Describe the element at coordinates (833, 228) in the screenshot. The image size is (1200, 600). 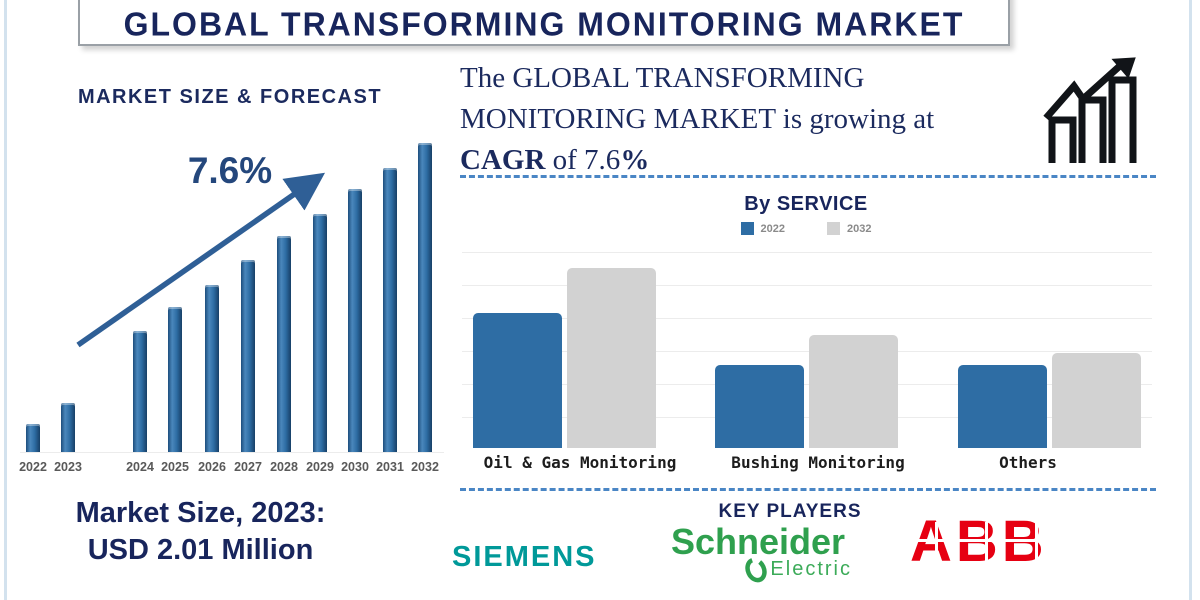
I see `legend-swatch-2032` at that location.